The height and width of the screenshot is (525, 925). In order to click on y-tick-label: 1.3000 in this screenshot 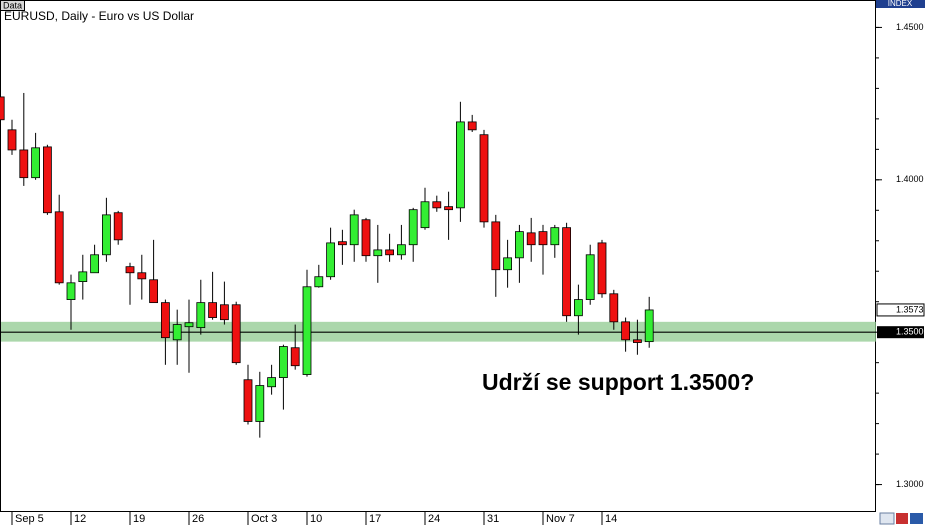, I will do `click(910, 484)`.